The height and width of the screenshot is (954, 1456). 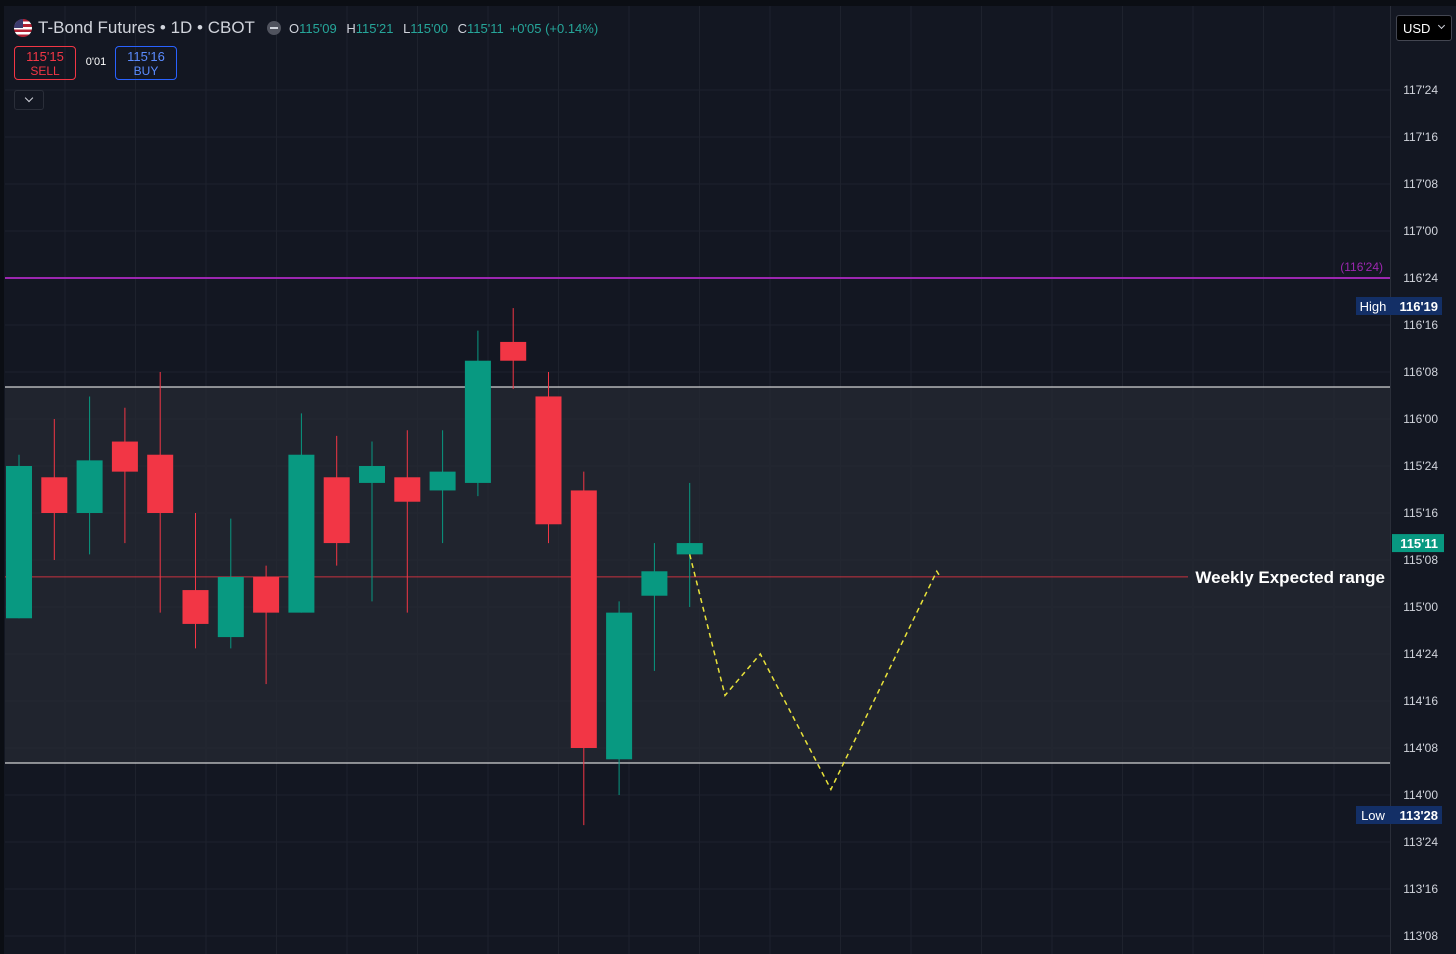 I want to click on high-label: H, so click(x=351, y=28).